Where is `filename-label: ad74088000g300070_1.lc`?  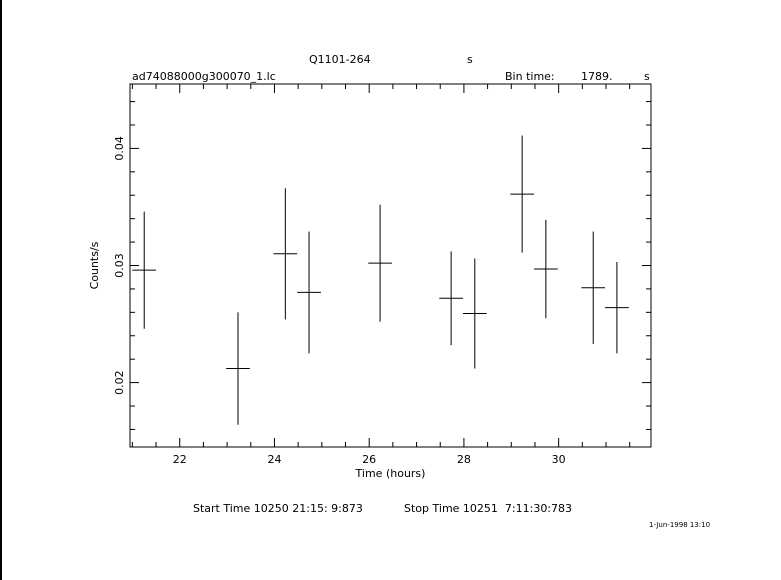 filename-label: ad74088000g300070_1.lc is located at coordinates (204, 76).